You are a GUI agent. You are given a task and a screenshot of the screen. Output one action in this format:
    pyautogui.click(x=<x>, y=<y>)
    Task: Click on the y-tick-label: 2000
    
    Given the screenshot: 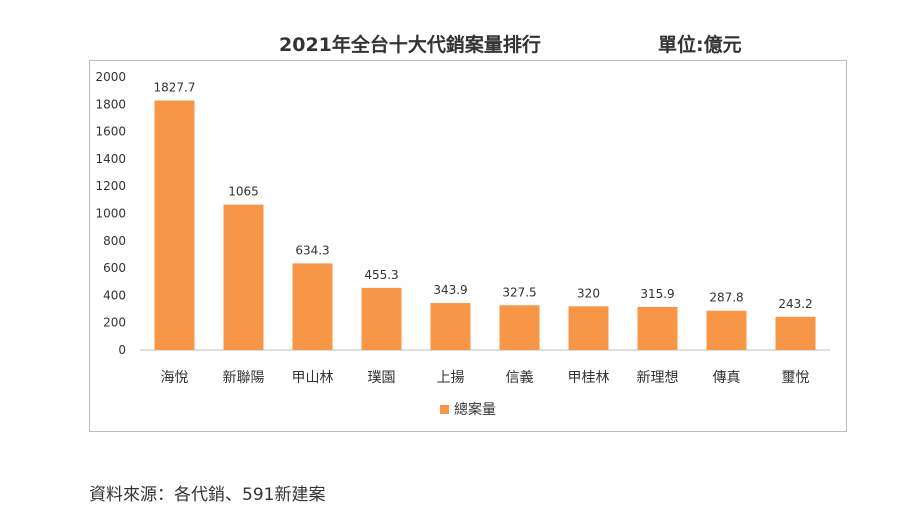 What is the action you would take?
    pyautogui.click(x=110, y=77)
    